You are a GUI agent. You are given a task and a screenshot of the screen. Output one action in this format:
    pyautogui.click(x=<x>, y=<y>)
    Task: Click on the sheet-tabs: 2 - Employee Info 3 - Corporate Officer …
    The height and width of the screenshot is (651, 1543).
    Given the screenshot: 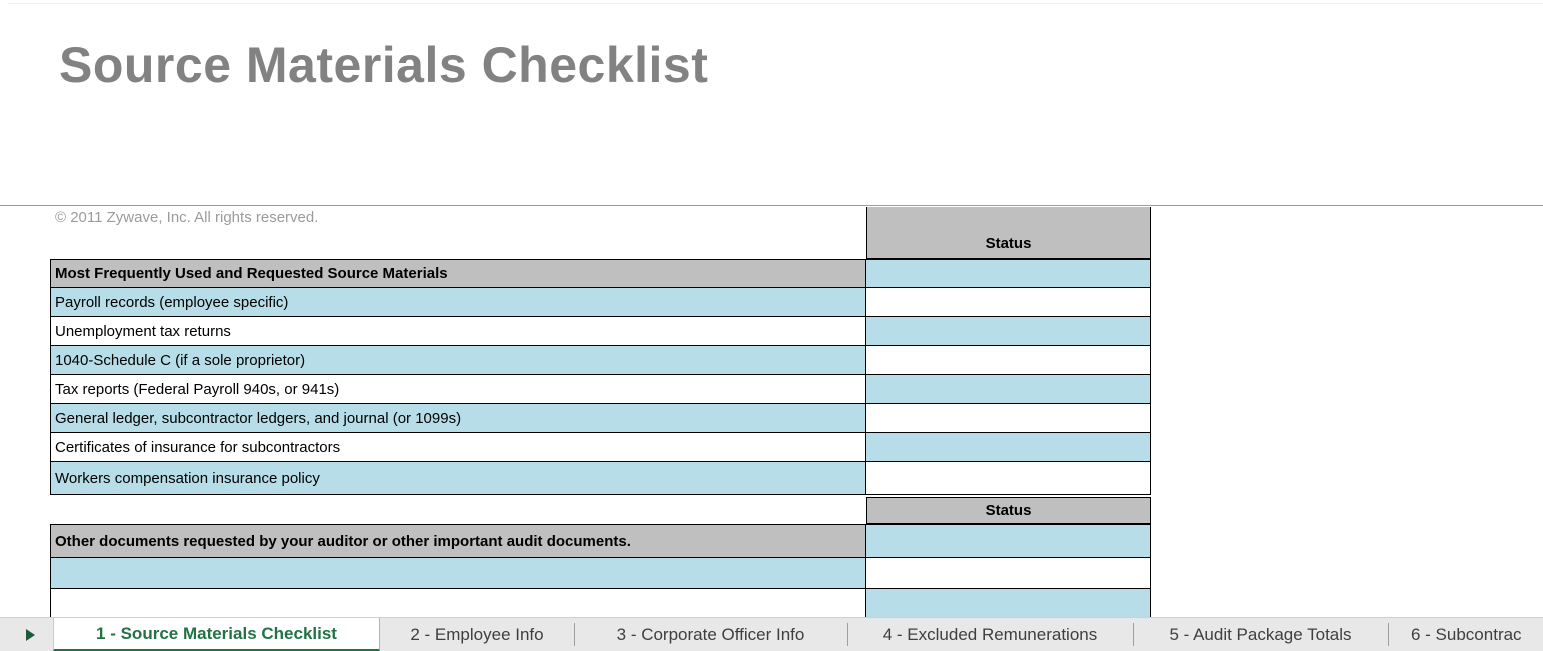 What is the action you would take?
    pyautogui.click(x=961, y=634)
    